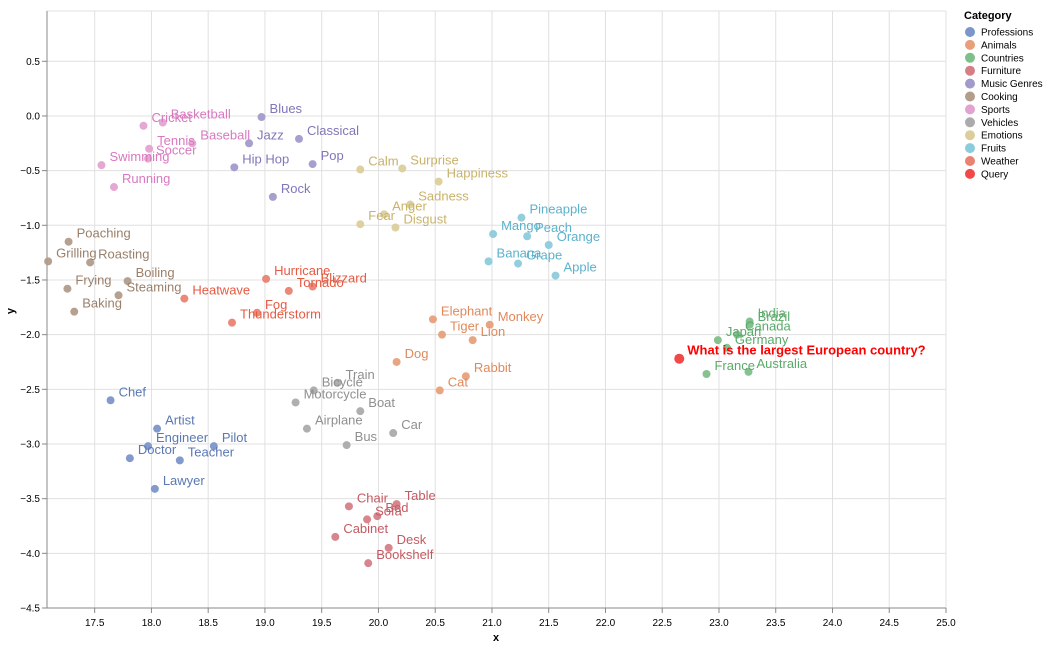 This screenshot has width=1048, height=647. What do you see at coordinates (381, 402) in the screenshot?
I see `point-label: Boat` at bounding box center [381, 402].